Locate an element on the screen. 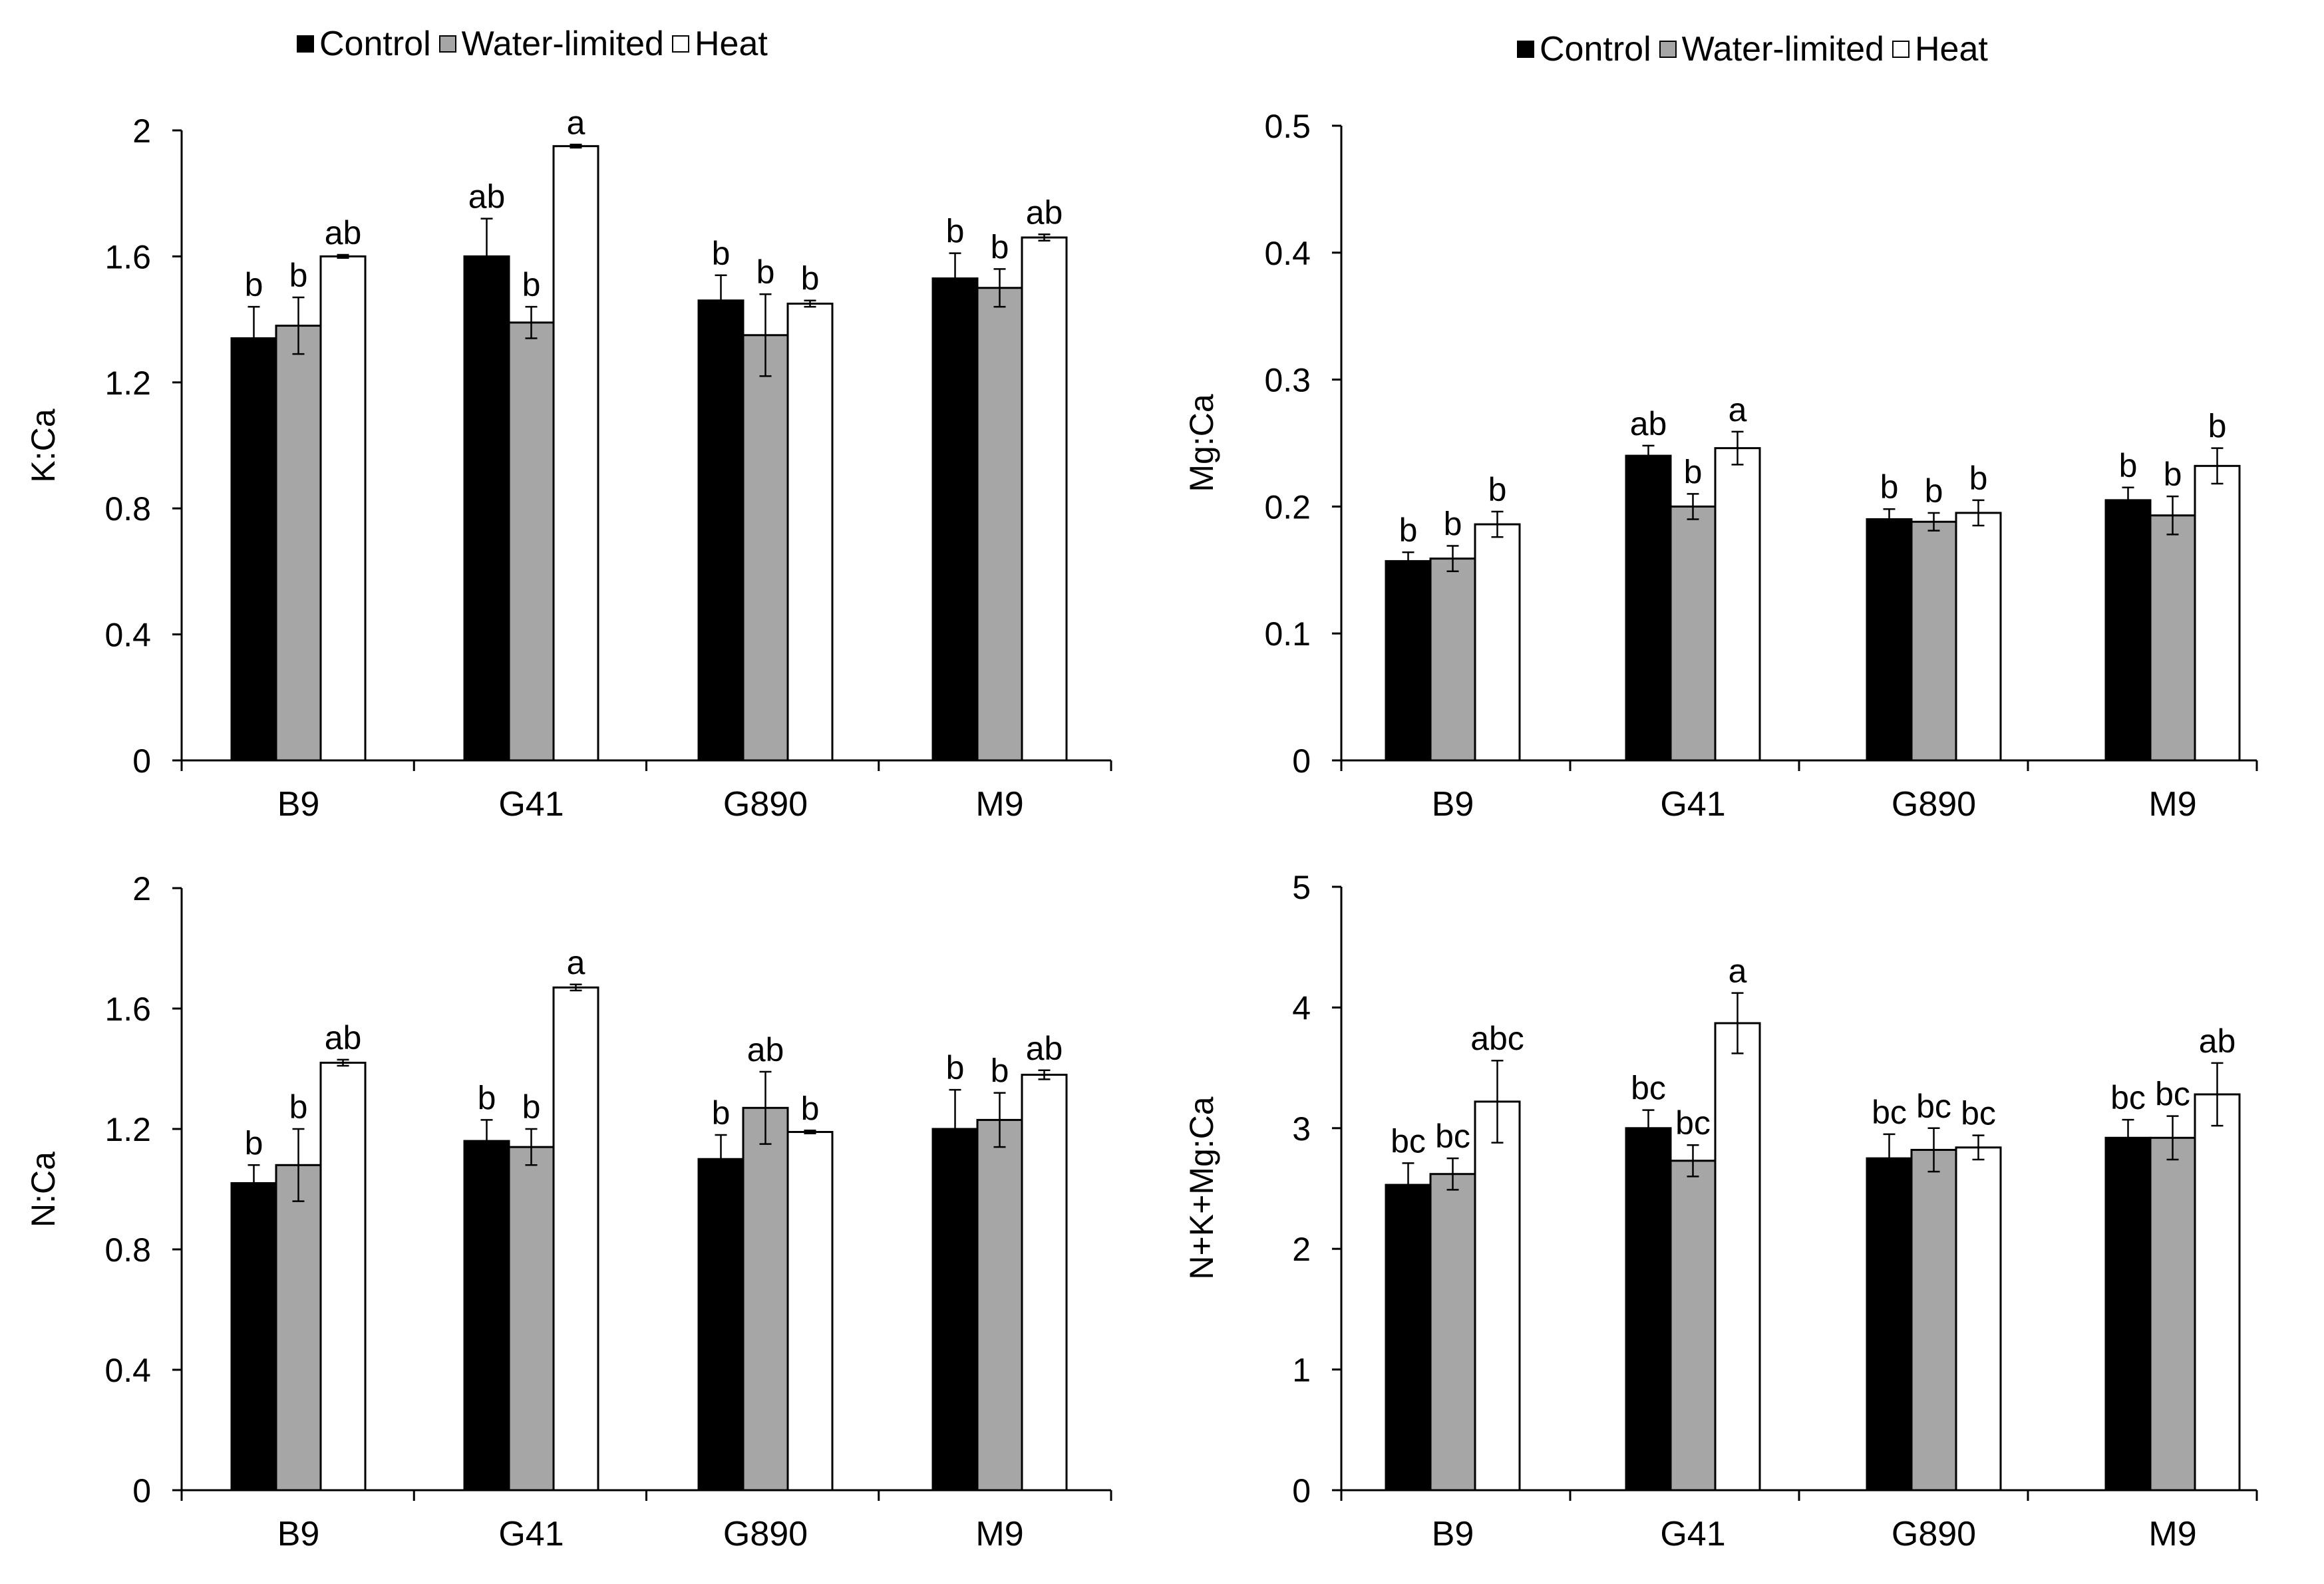 The width and height of the screenshot is (2324, 1584). y-tick-label: 4 is located at coordinates (1301, 1008).